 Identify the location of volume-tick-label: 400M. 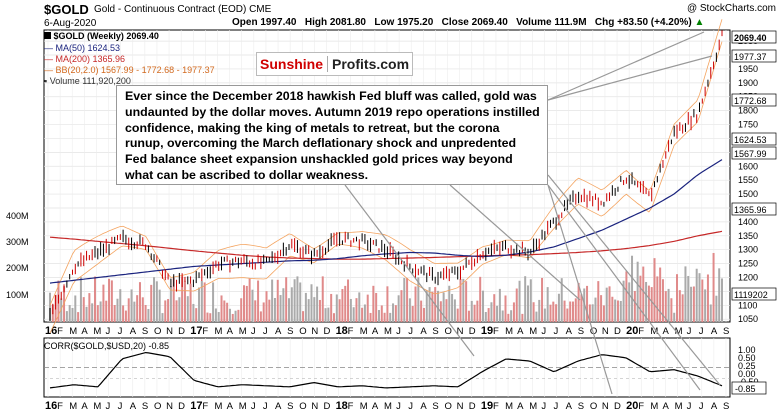
(17, 216).